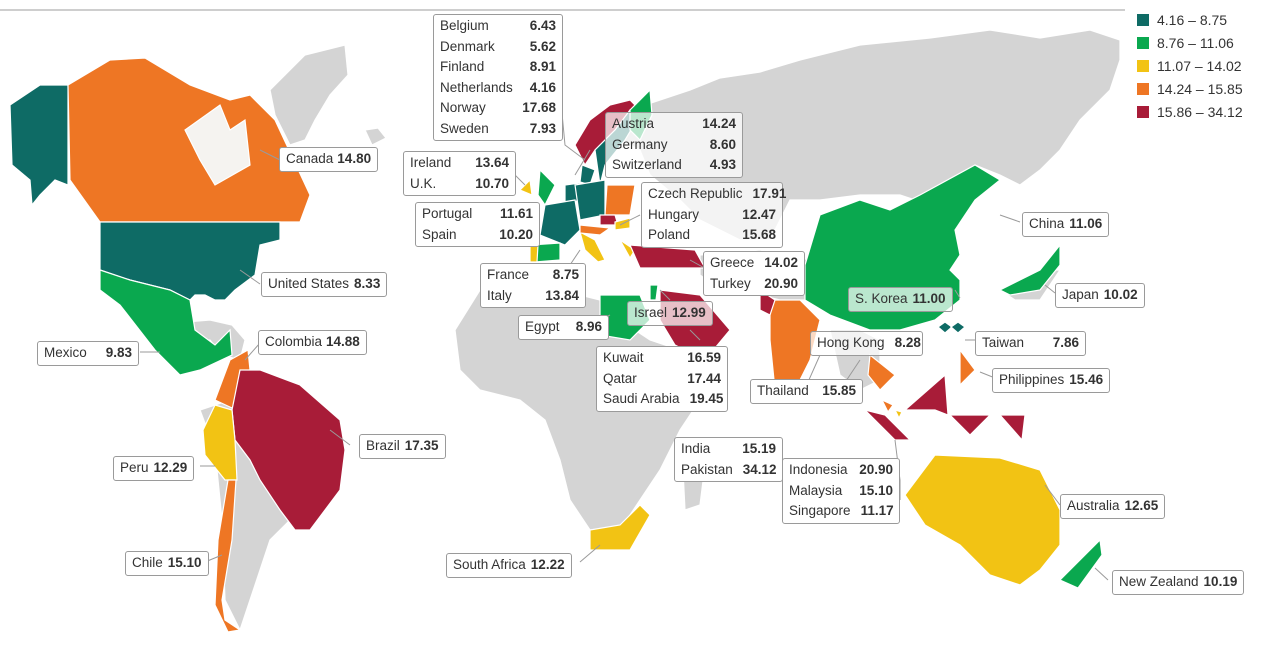 The image size is (1272, 663). What do you see at coordinates (499, 295) in the screenshot?
I see `country-name: Italy` at bounding box center [499, 295].